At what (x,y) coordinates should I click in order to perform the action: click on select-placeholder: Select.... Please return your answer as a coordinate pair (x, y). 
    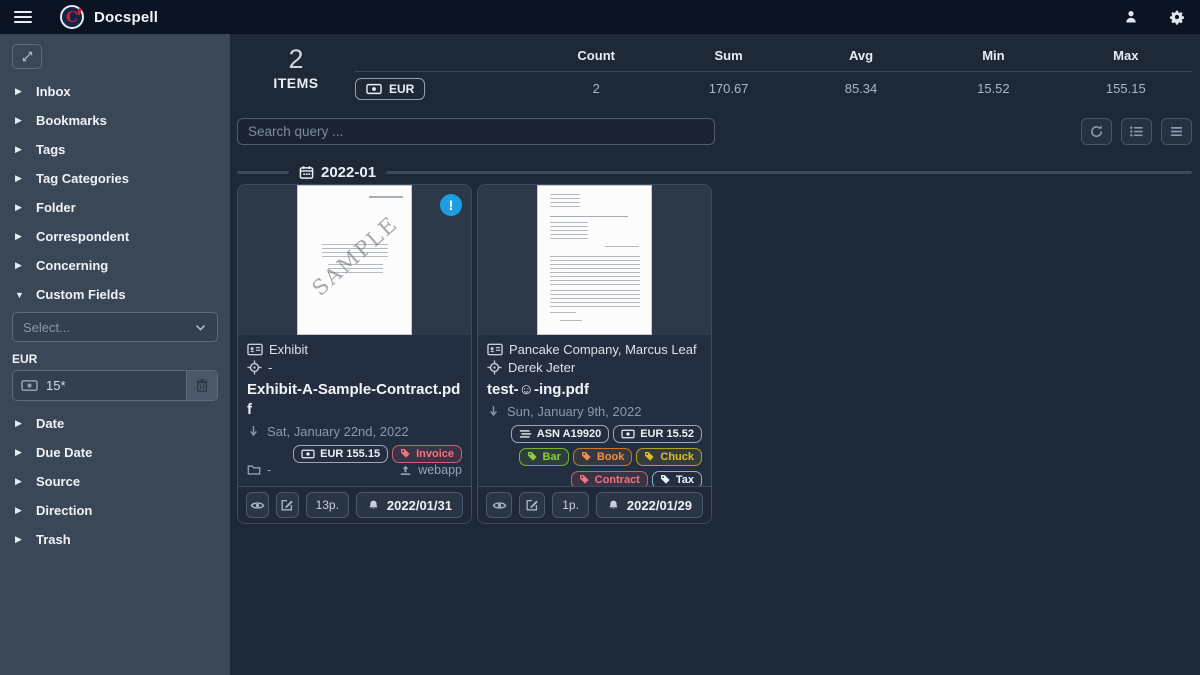
    Looking at the image, I should click on (46, 327).